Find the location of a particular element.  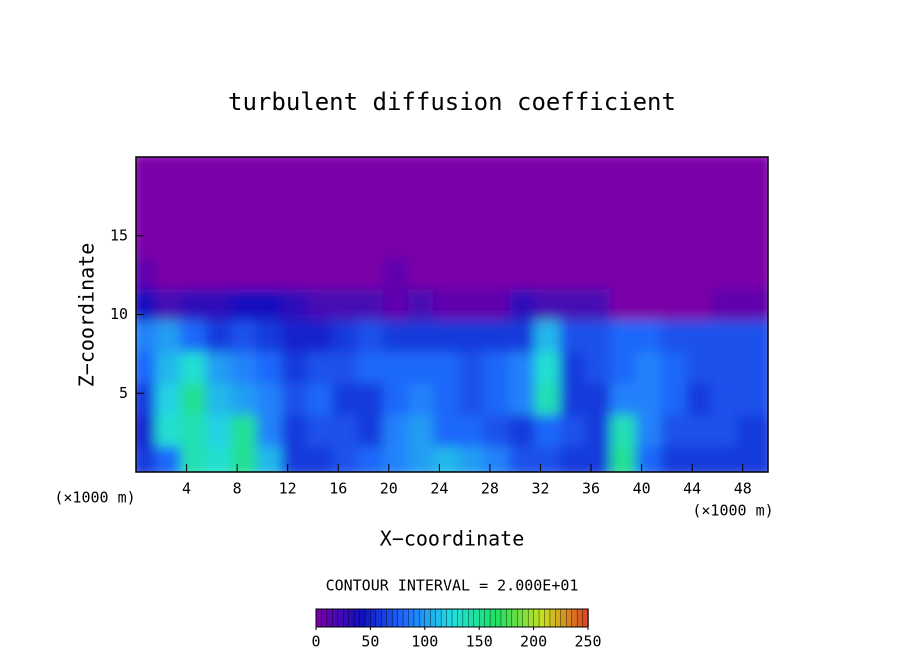

x-tick-label: 8 is located at coordinates (237, 489).